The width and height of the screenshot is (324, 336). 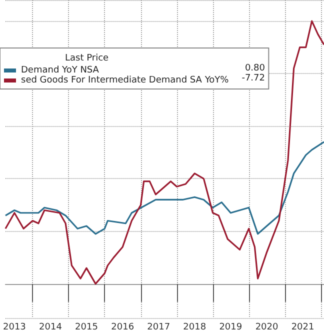 I want to click on x-tick-label: 2017, so click(x=158, y=327).